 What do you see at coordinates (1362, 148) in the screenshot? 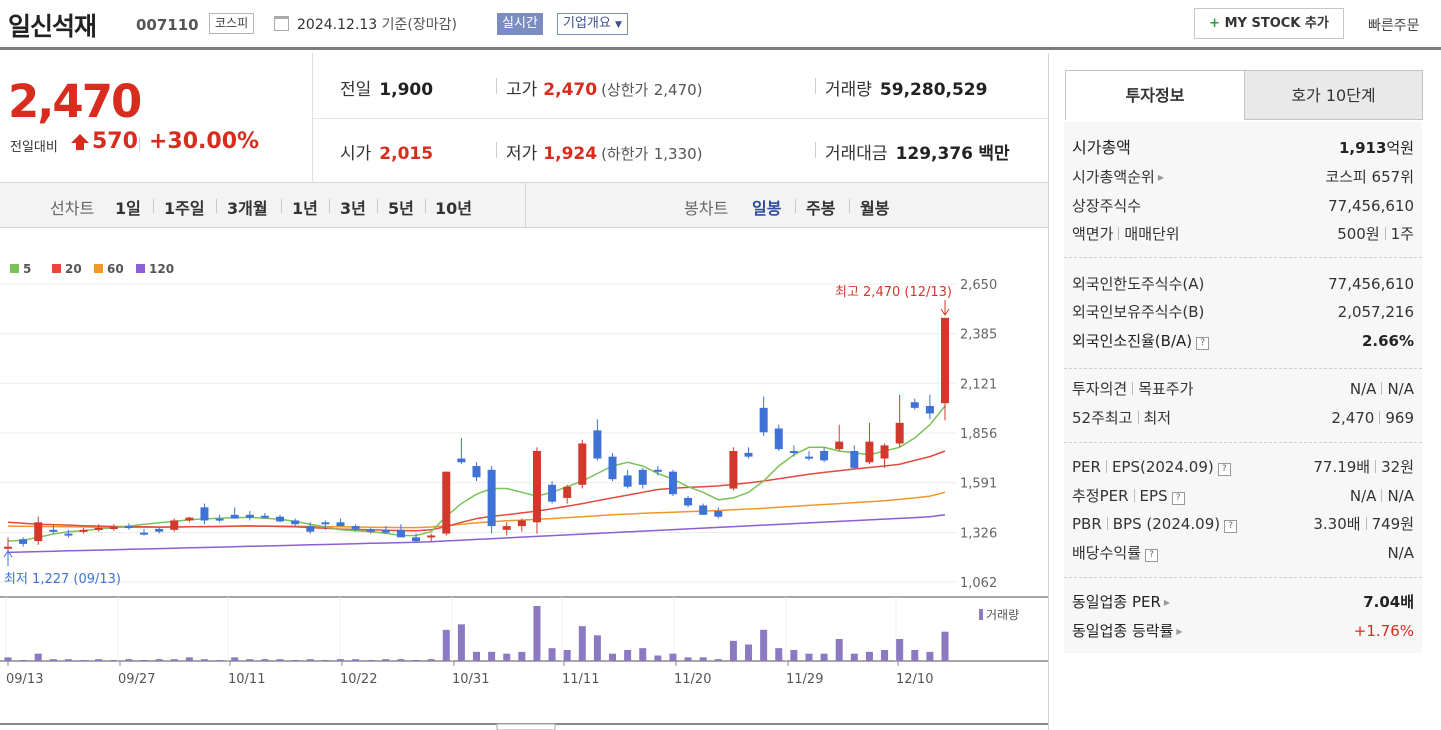
I see `market-cap-number: 1,913` at bounding box center [1362, 148].